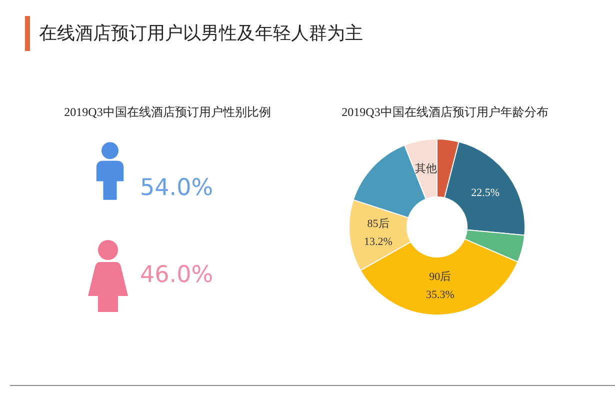 The height and width of the screenshot is (400, 615). What do you see at coordinates (167, 112) in the screenshot?
I see `text: 2019Q3中国在线酒店预订用户性别比例` at bounding box center [167, 112].